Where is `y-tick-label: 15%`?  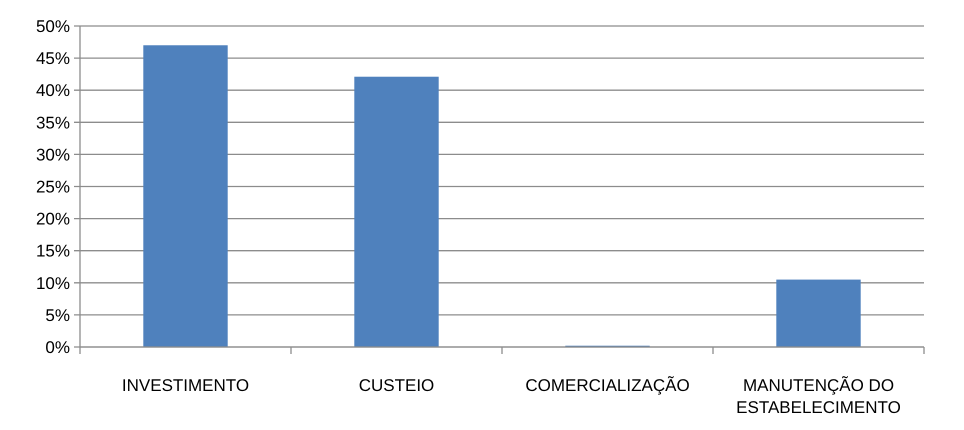
y-tick-label: 15% is located at coordinates (53, 251).